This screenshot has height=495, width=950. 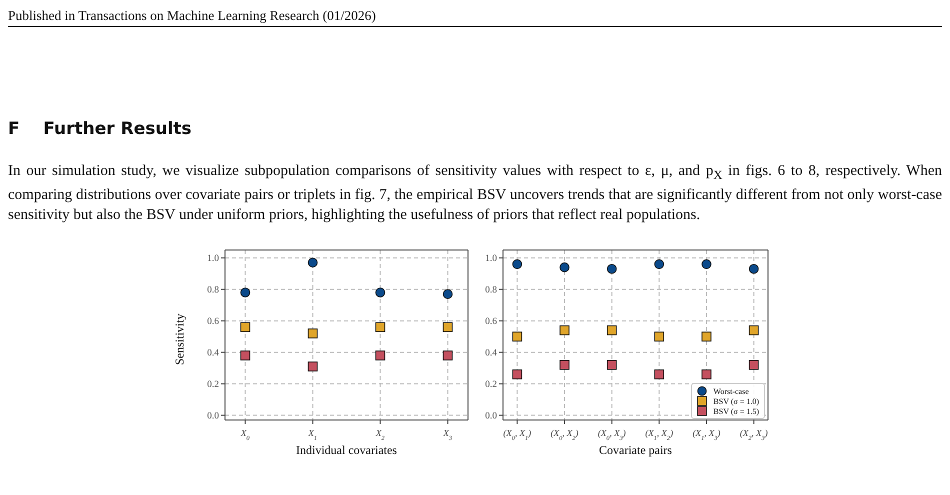 What do you see at coordinates (635, 450) in the screenshot?
I see `x-axis-title: Covariate pairs` at bounding box center [635, 450].